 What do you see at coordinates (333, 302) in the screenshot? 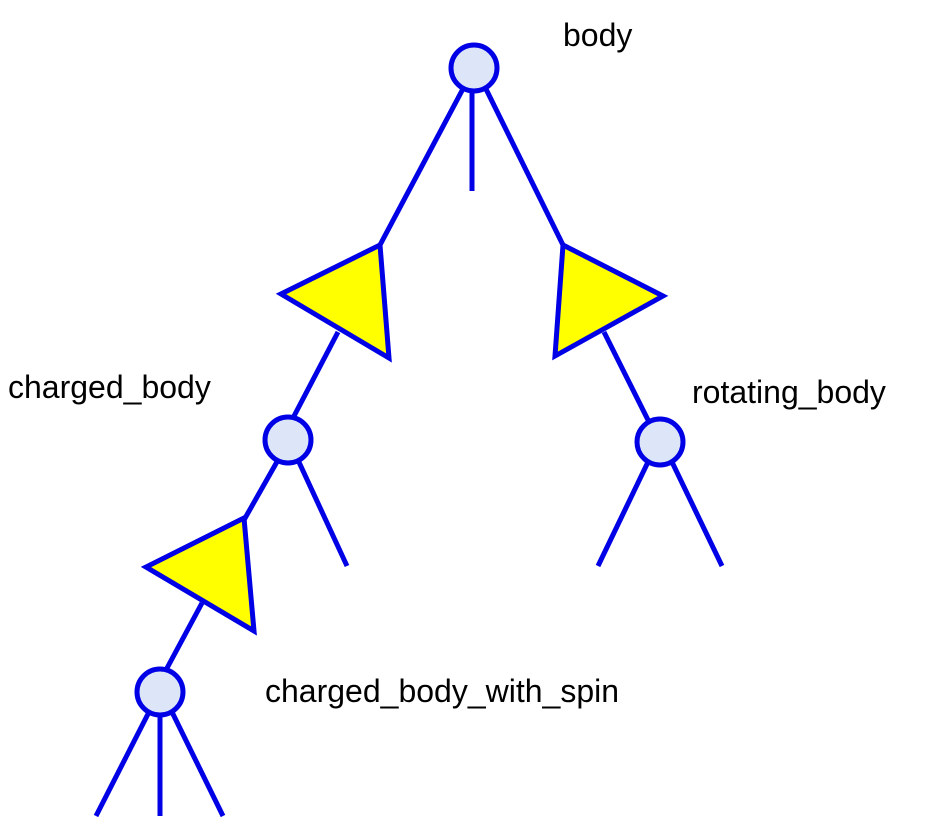
I see `inheritance-triangle-charged` at bounding box center [333, 302].